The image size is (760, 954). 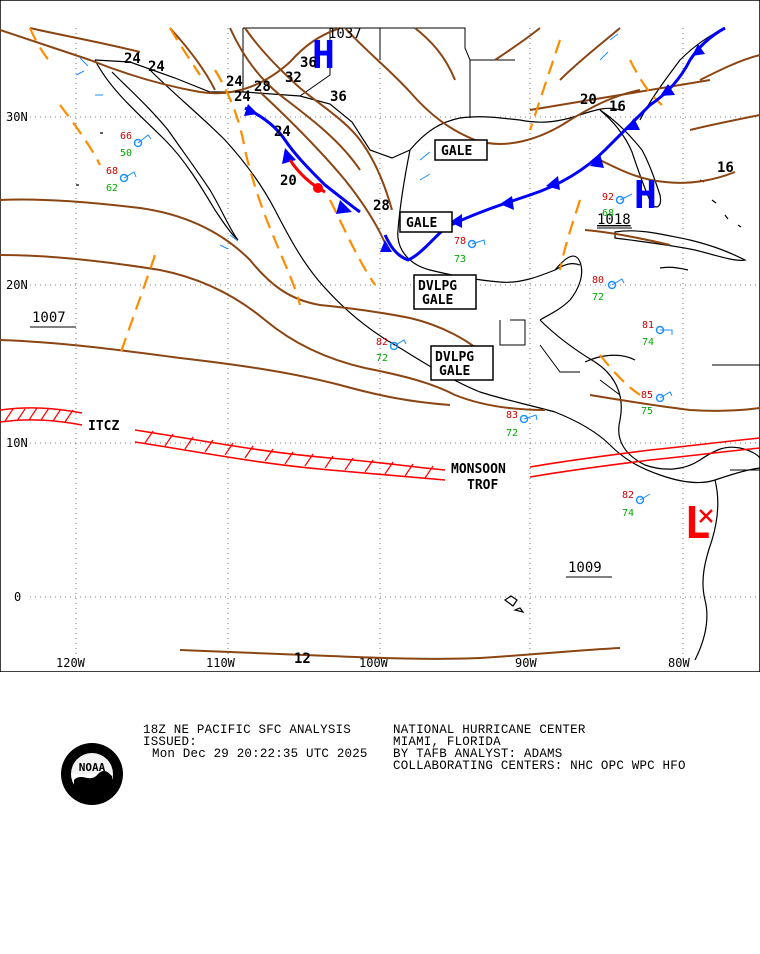 I want to click on warning-box-4-line2: GALE, so click(x=454, y=371).